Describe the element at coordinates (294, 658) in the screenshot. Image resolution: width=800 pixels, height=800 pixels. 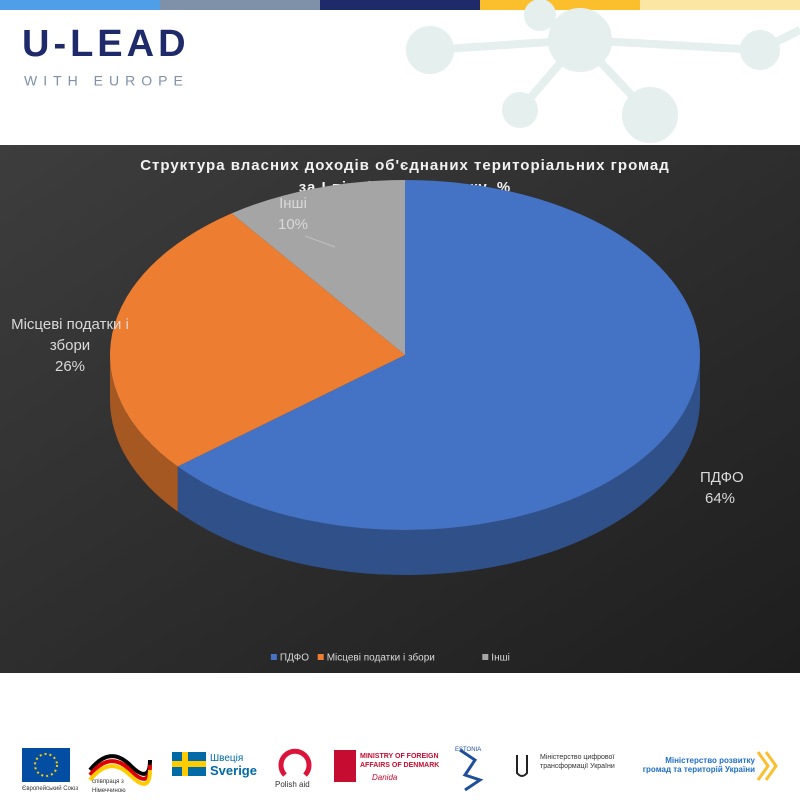
I see `legend-label: ПДФО` at that location.